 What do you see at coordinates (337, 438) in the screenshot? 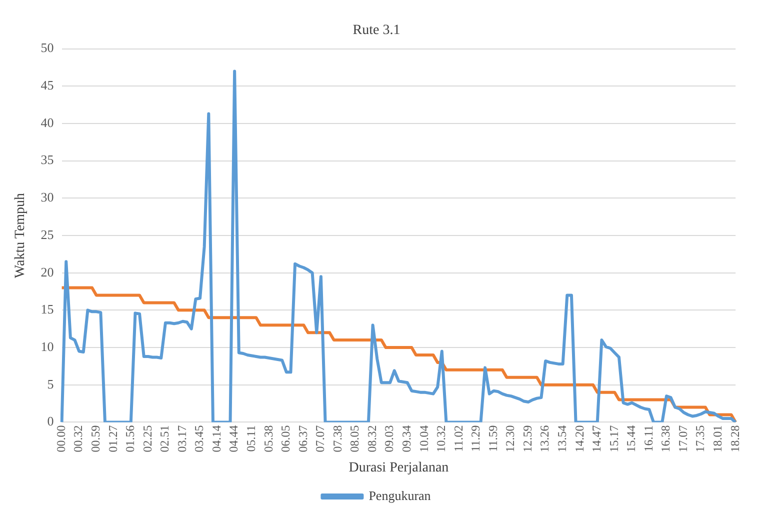
I see `x-tick-label: 07.38` at bounding box center [337, 438].